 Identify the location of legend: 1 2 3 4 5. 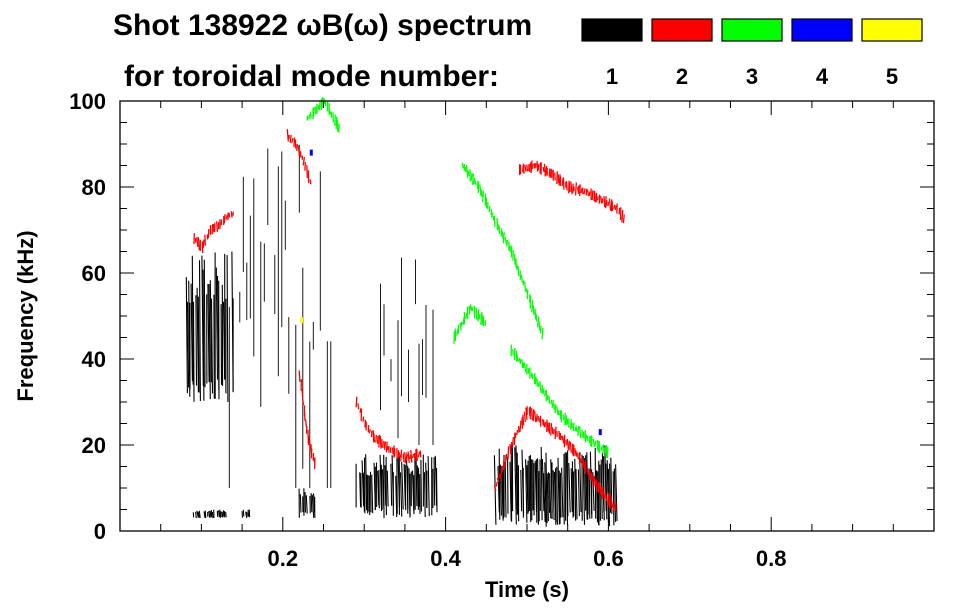
(752, 53).